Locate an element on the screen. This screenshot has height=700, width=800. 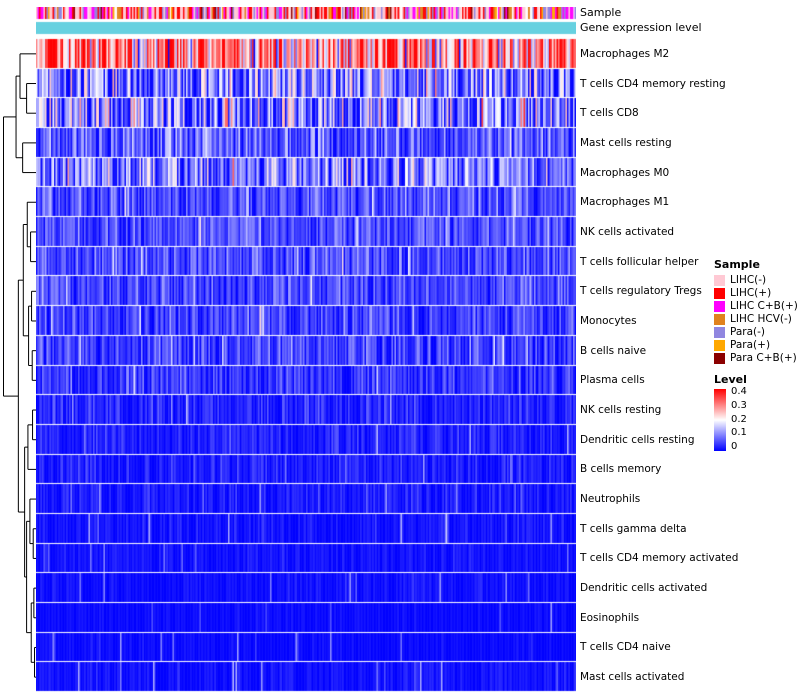
row-label: Macrophages M1 is located at coordinates (625, 202).